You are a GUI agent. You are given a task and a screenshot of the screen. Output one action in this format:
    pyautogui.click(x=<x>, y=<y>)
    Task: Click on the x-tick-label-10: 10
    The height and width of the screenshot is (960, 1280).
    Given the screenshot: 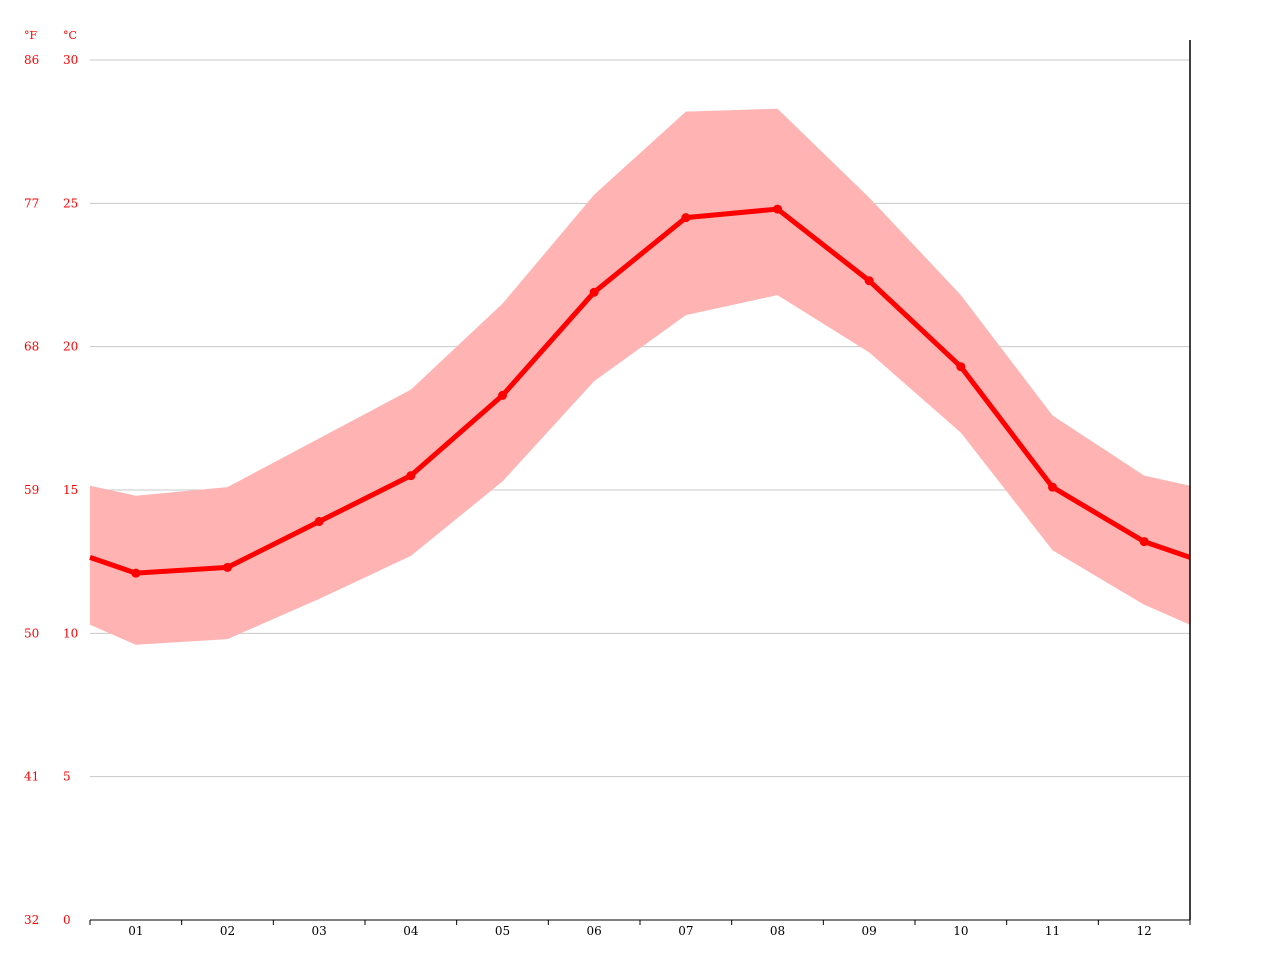 What is the action you would take?
    pyautogui.click(x=960, y=931)
    